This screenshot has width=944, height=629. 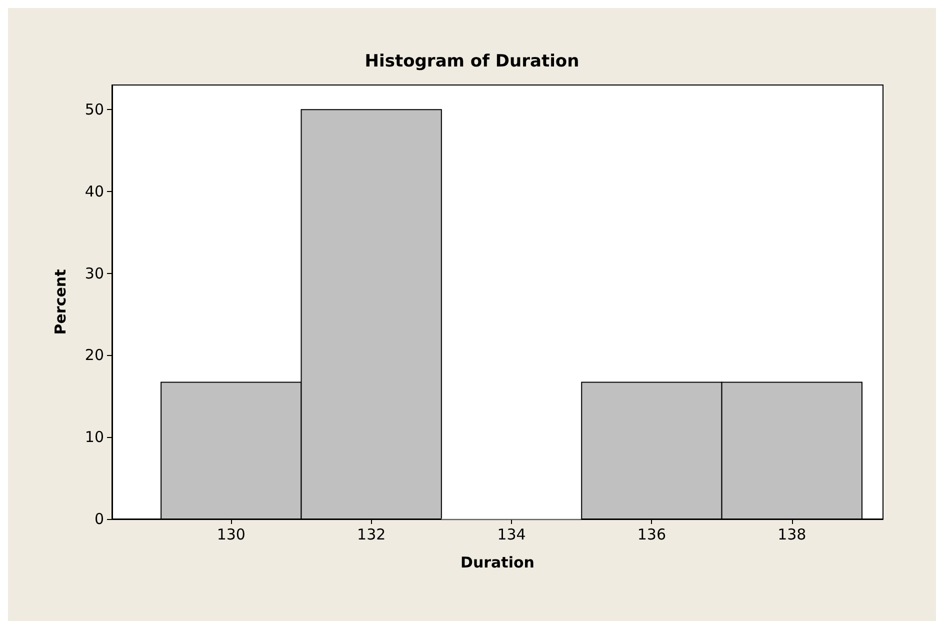 I want to click on x-tick-label: 138, so click(x=792, y=535).